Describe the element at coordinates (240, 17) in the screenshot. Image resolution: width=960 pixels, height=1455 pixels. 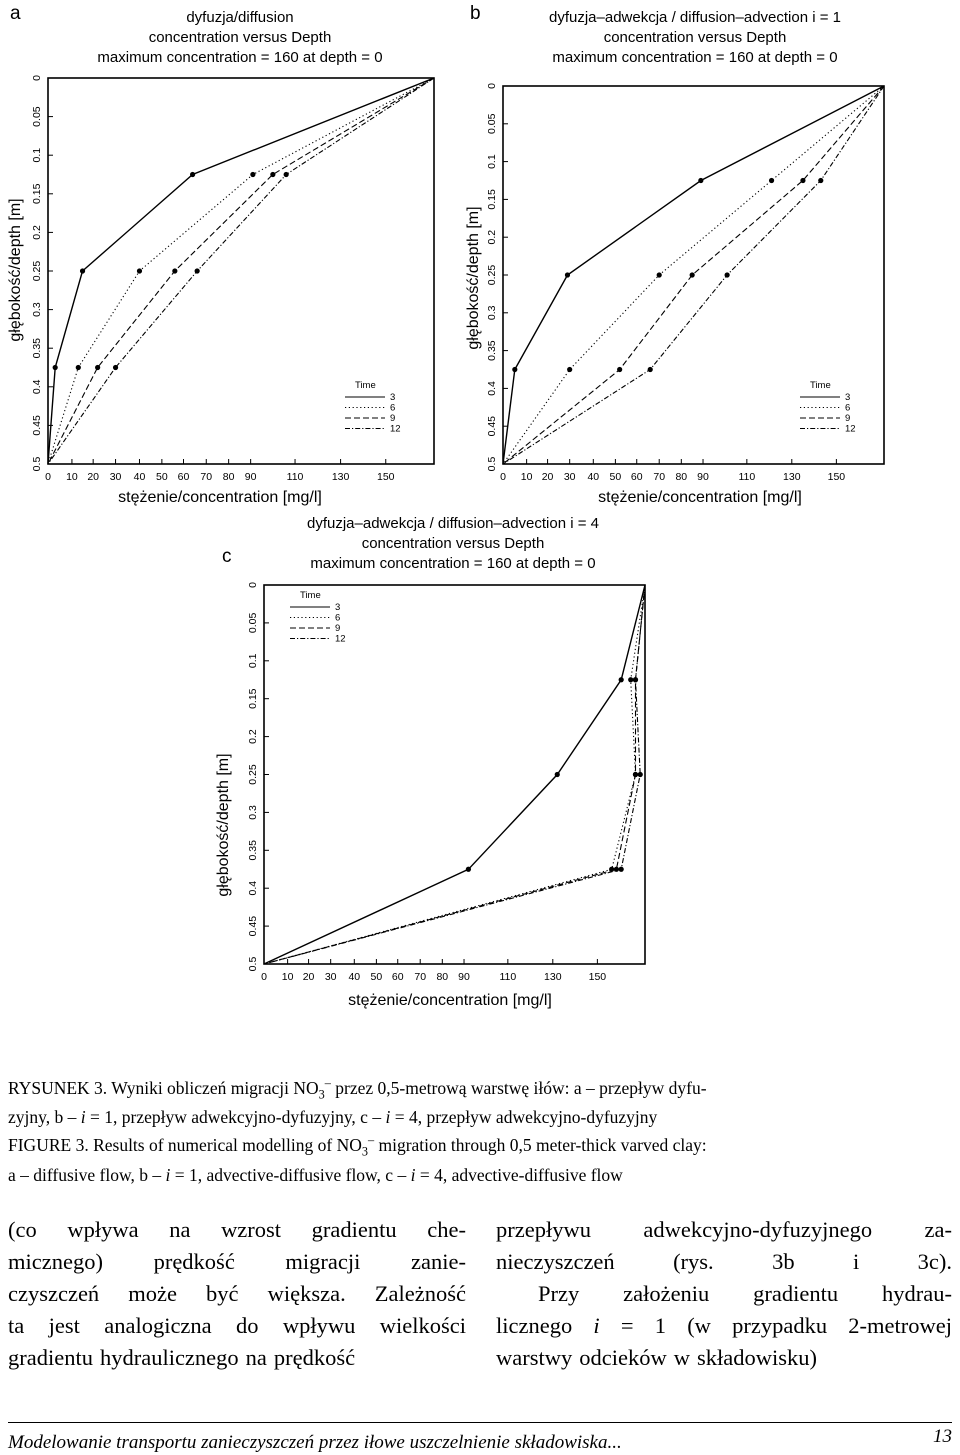
I see `title-line: dyfuzja/diffusion` at that location.